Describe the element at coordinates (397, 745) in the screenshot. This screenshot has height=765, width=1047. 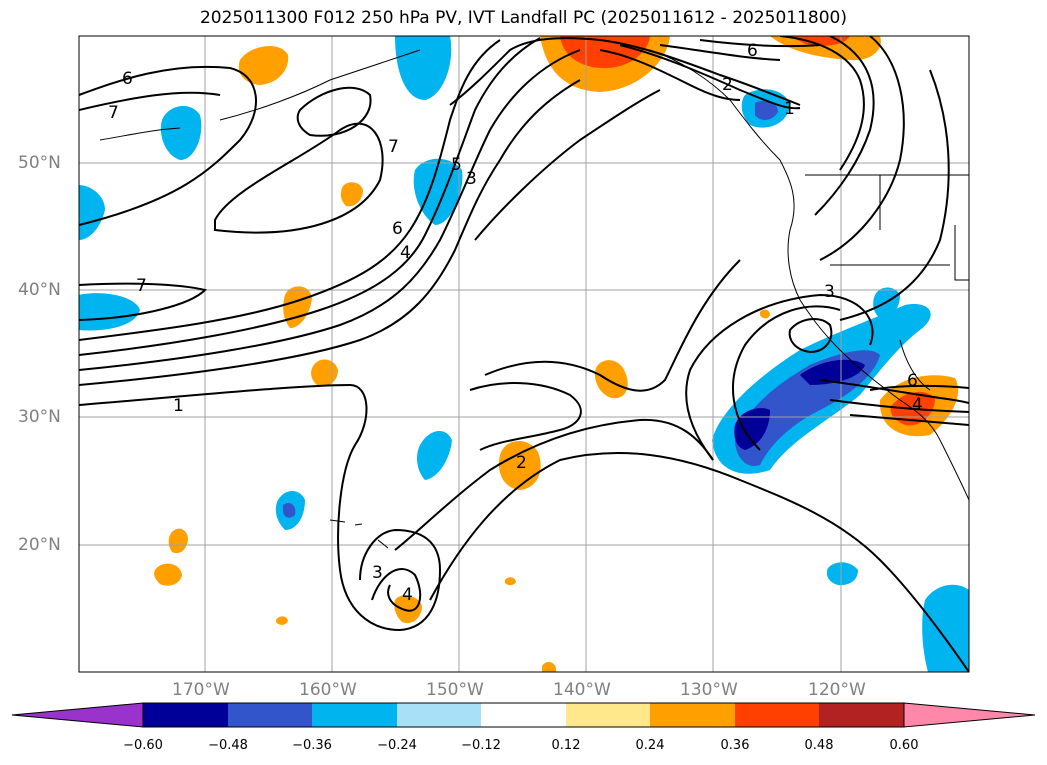
I see `colorbar-tick: −0.24` at that location.